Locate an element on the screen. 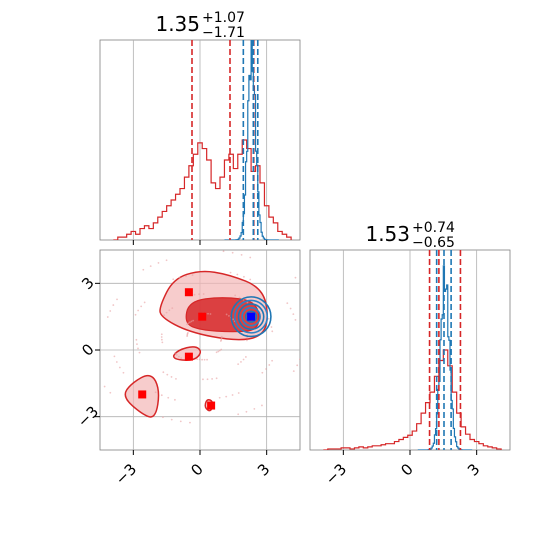 The height and width of the screenshot is (550, 550). param1-title-value: 1.35 is located at coordinates (177, 24).